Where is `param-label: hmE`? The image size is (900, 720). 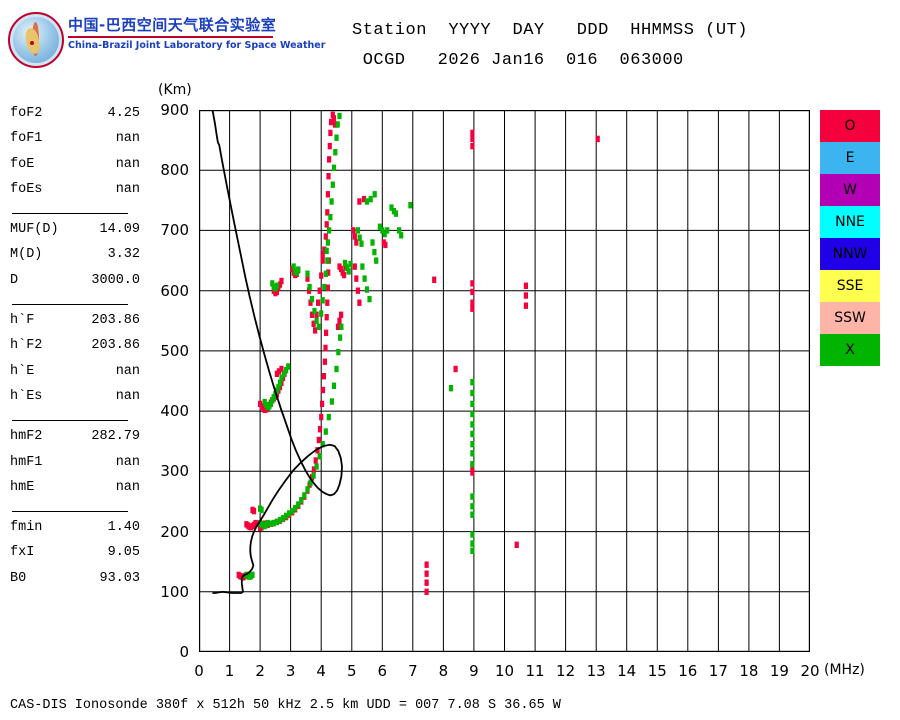 param-label: hmE is located at coordinates (22, 487).